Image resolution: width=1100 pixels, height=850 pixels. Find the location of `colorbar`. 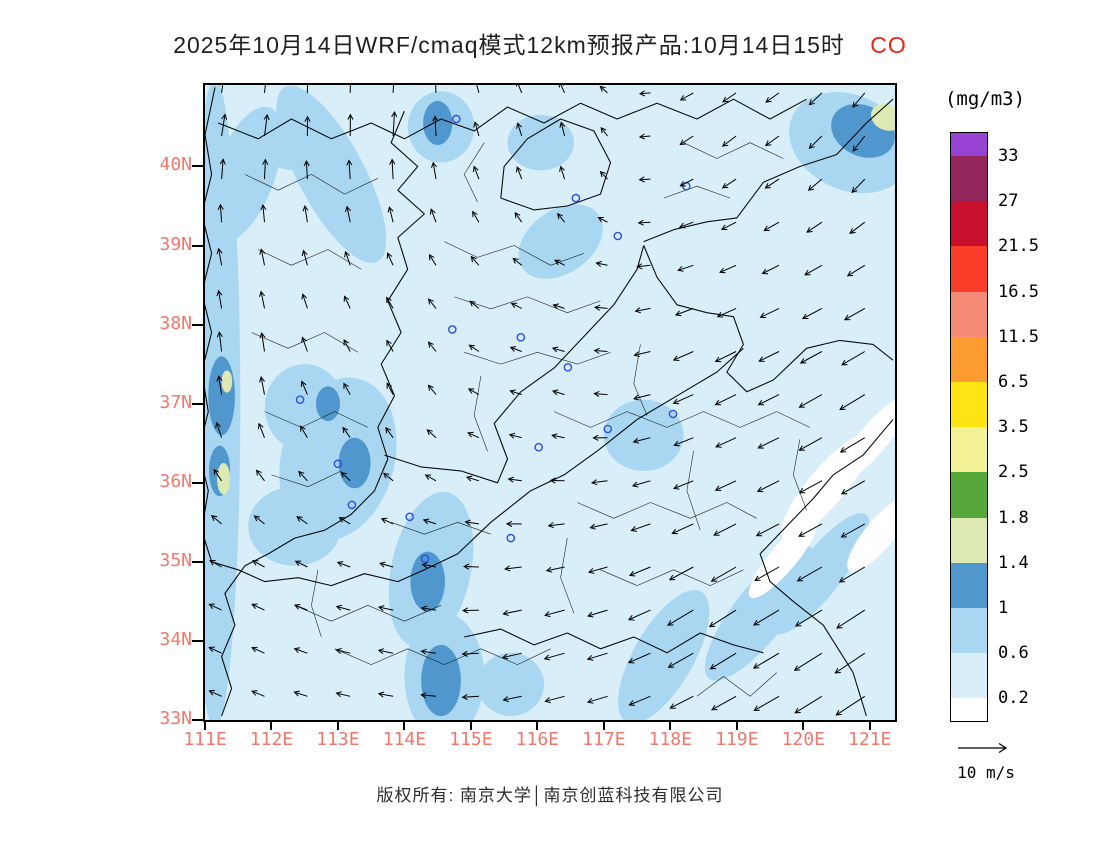

colorbar is located at coordinates (969, 427).